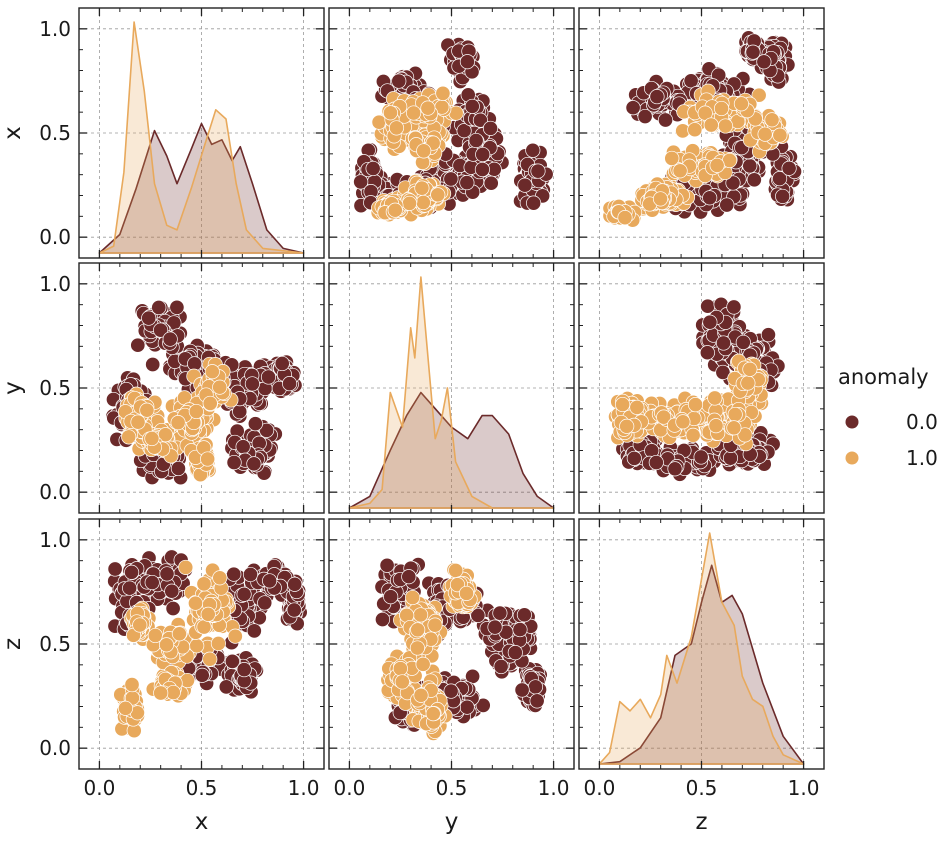 This screenshot has width=950, height=843. I want to click on panel-z-y: 0.0 0.5 1.0y, so click(451, 676).